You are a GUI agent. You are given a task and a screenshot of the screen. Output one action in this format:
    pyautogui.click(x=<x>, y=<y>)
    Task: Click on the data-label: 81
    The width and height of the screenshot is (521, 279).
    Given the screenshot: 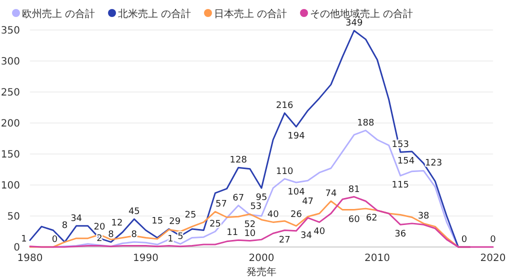 What is the action you would take?
    pyautogui.click(x=354, y=189)
    